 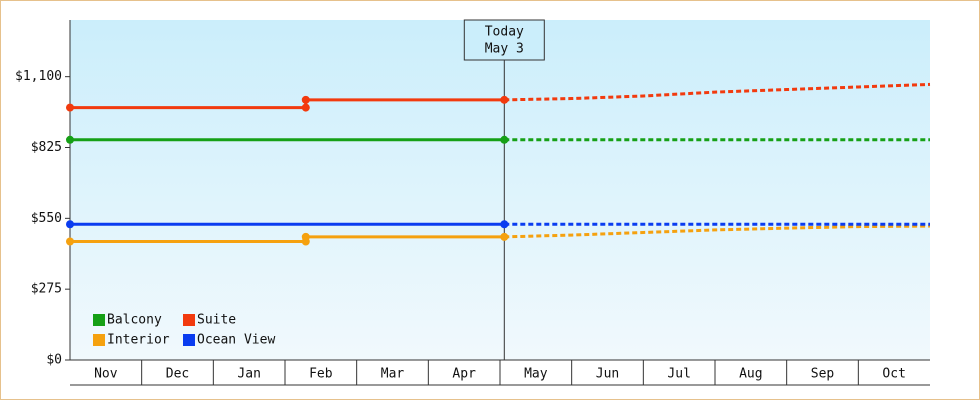 What do you see at coordinates (134, 320) in the screenshot?
I see `legend-label: Balcony` at bounding box center [134, 320].